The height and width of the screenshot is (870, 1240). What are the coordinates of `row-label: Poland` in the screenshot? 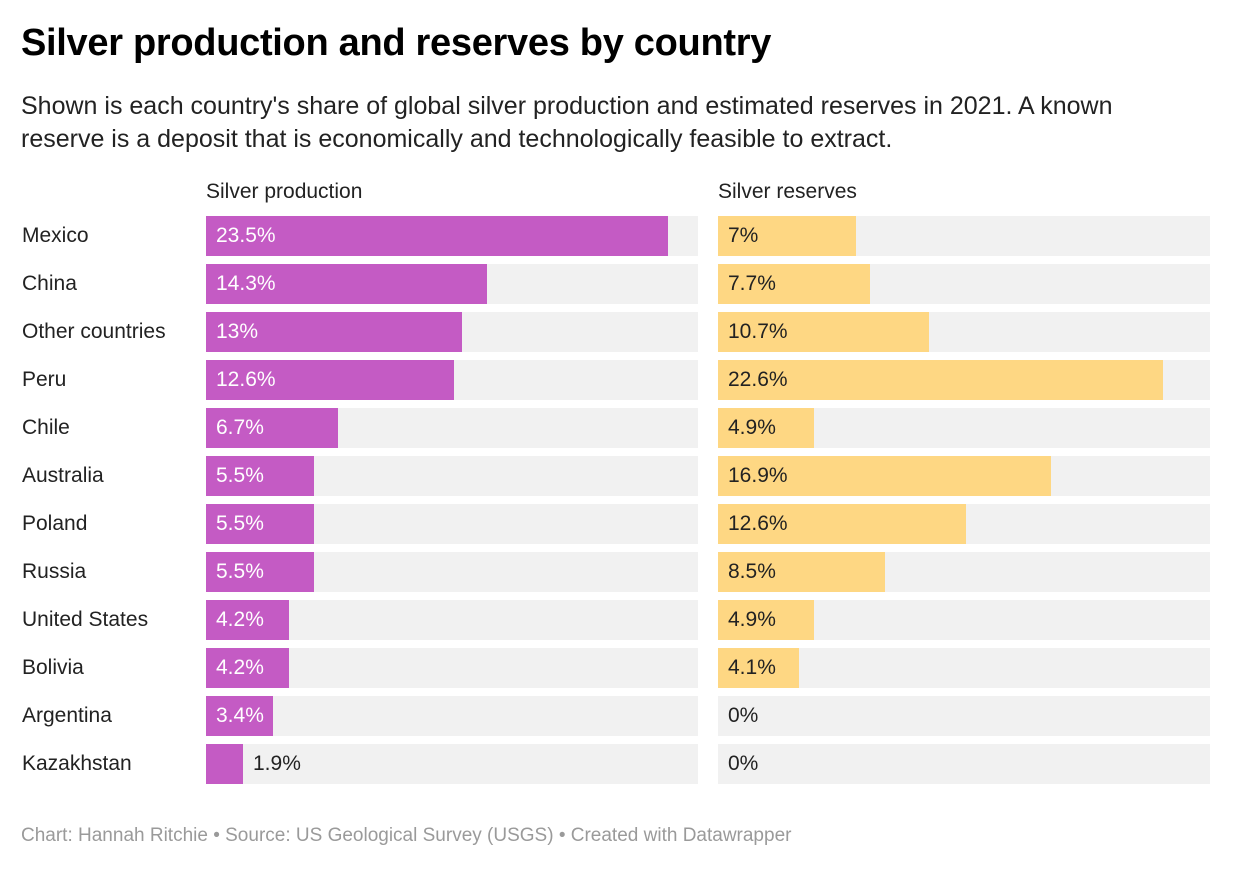 It's located at (55, 523).